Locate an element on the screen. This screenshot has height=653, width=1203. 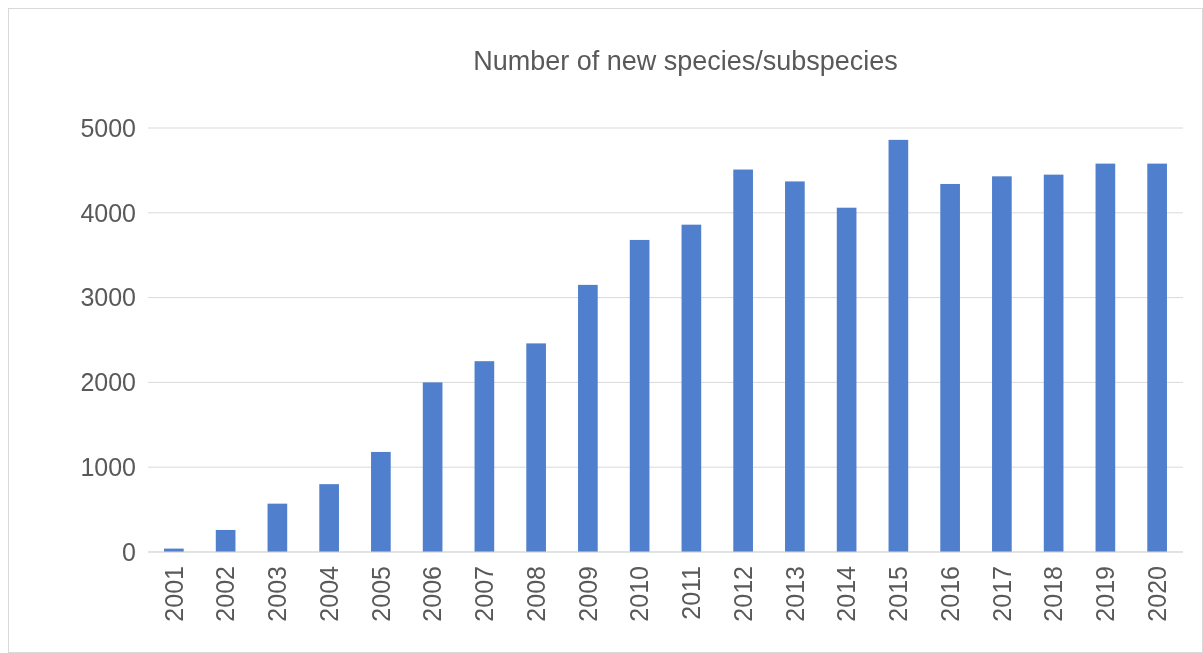
x-tick-label: 2005 is located at coordinates (380, 594).